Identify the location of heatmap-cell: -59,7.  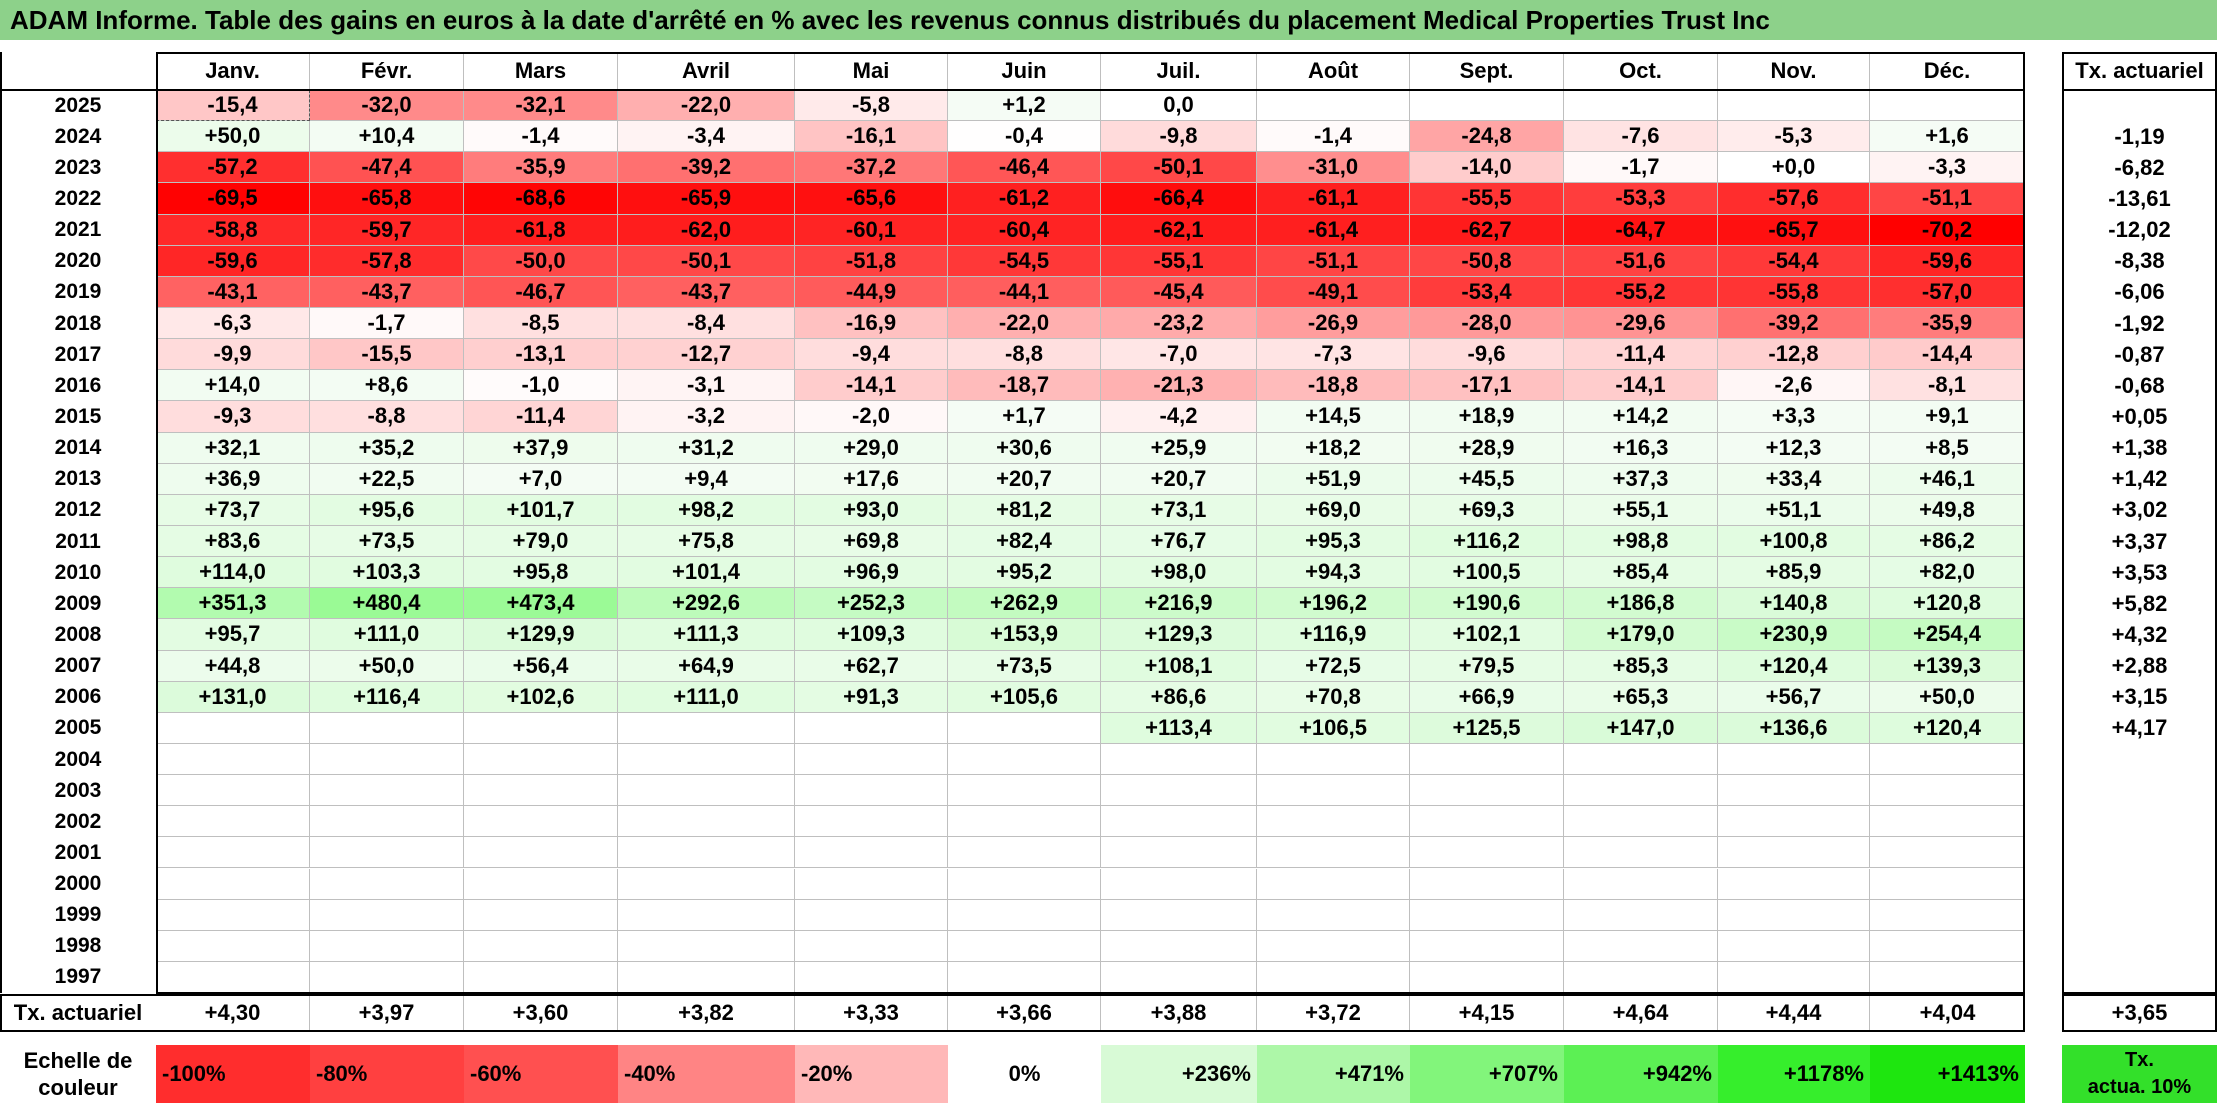
(387, 230).